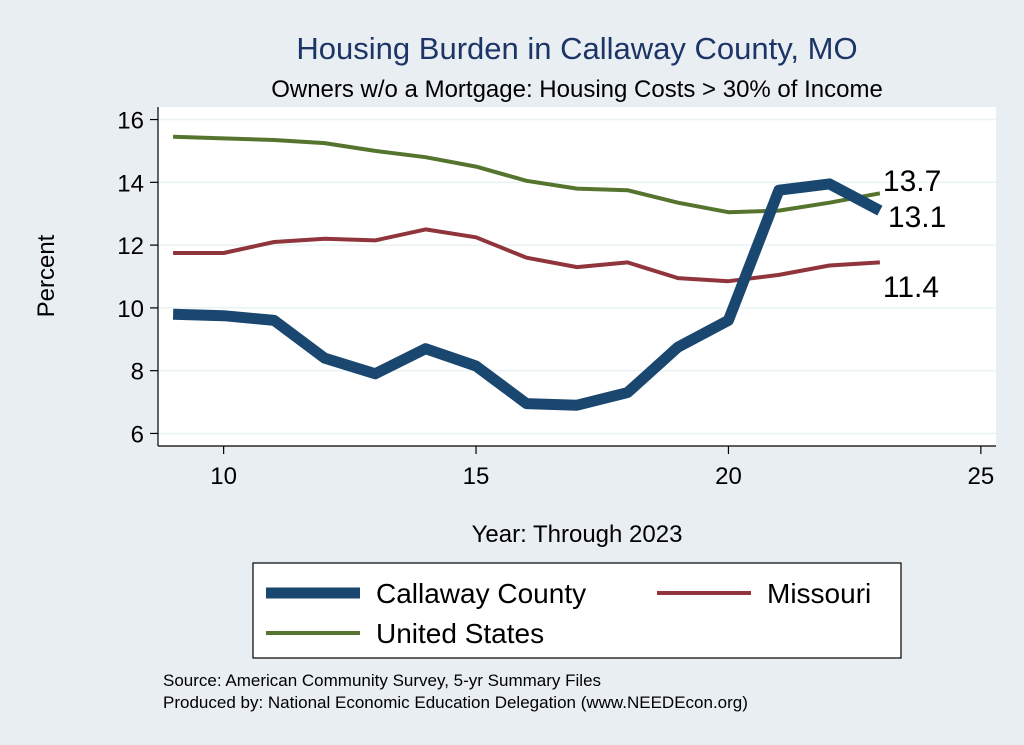  I want to click on x-tick-label-15: 15, so click(476, 476).